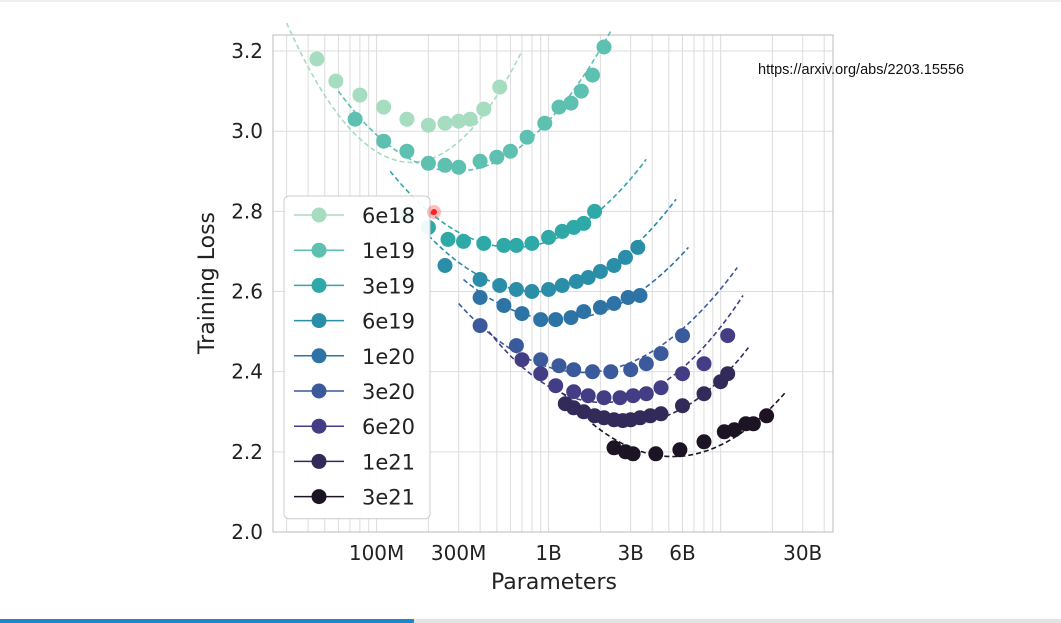 Image resolution: width=1061 pixels, height=623 pixels. Describe the element at coordinates (530, 1) in the screenshot. I see `top-border` at that location.